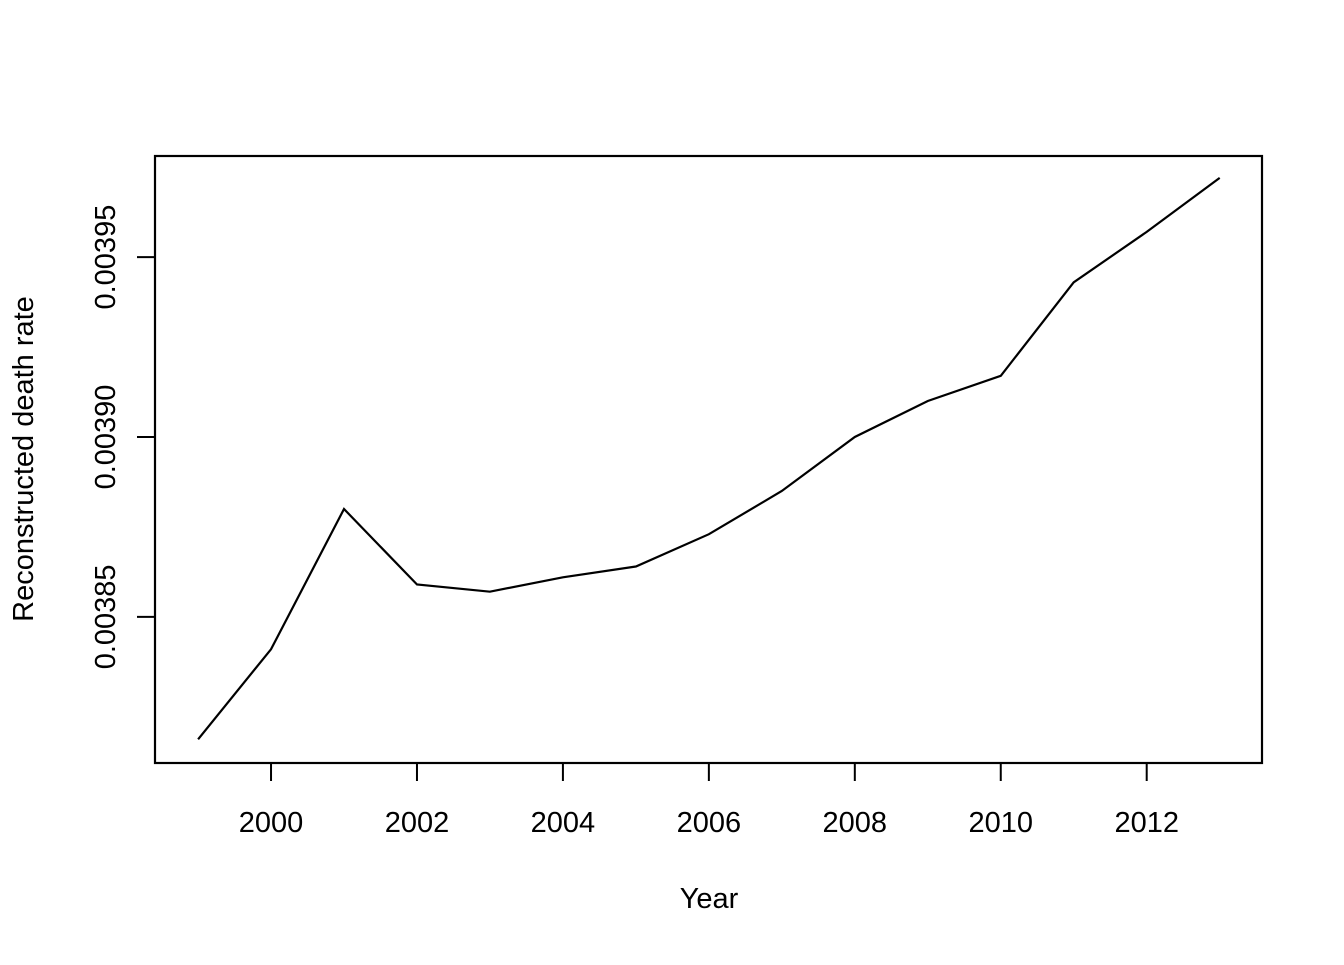  I want to click on y-axis-ticks: 0.00385 0.00390 0.00395, so click(122, 437).